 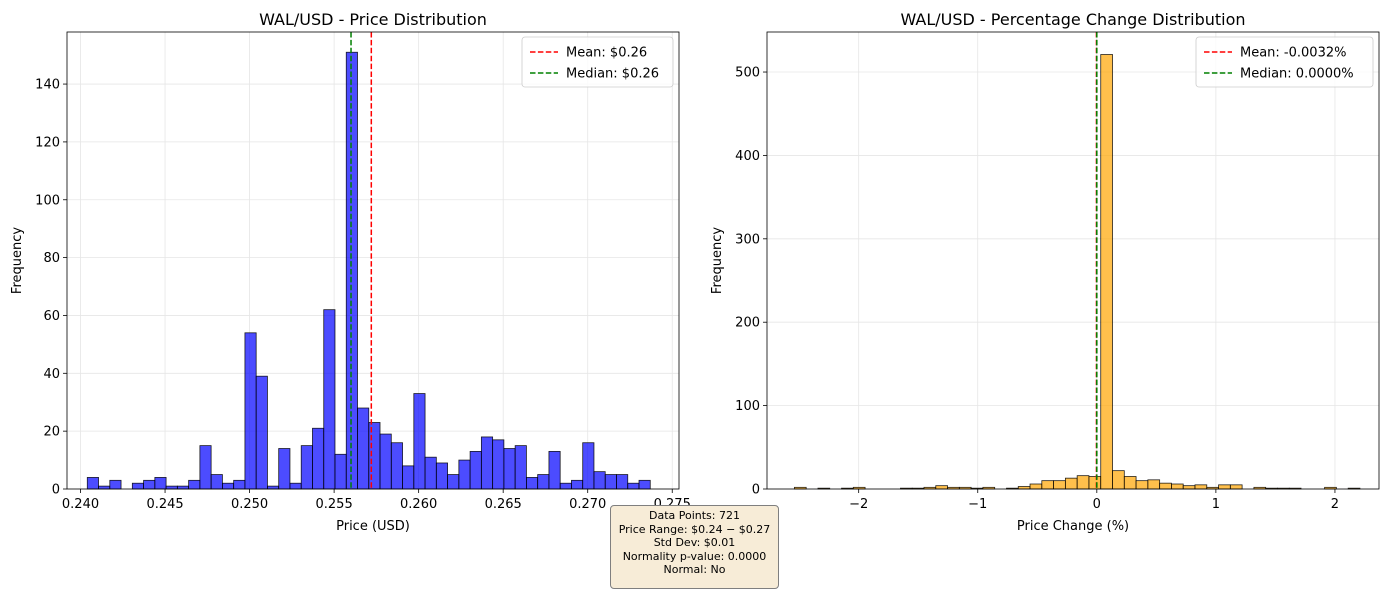 I want to click on x-tick-label: 0.265, so click(x=503, y=504).